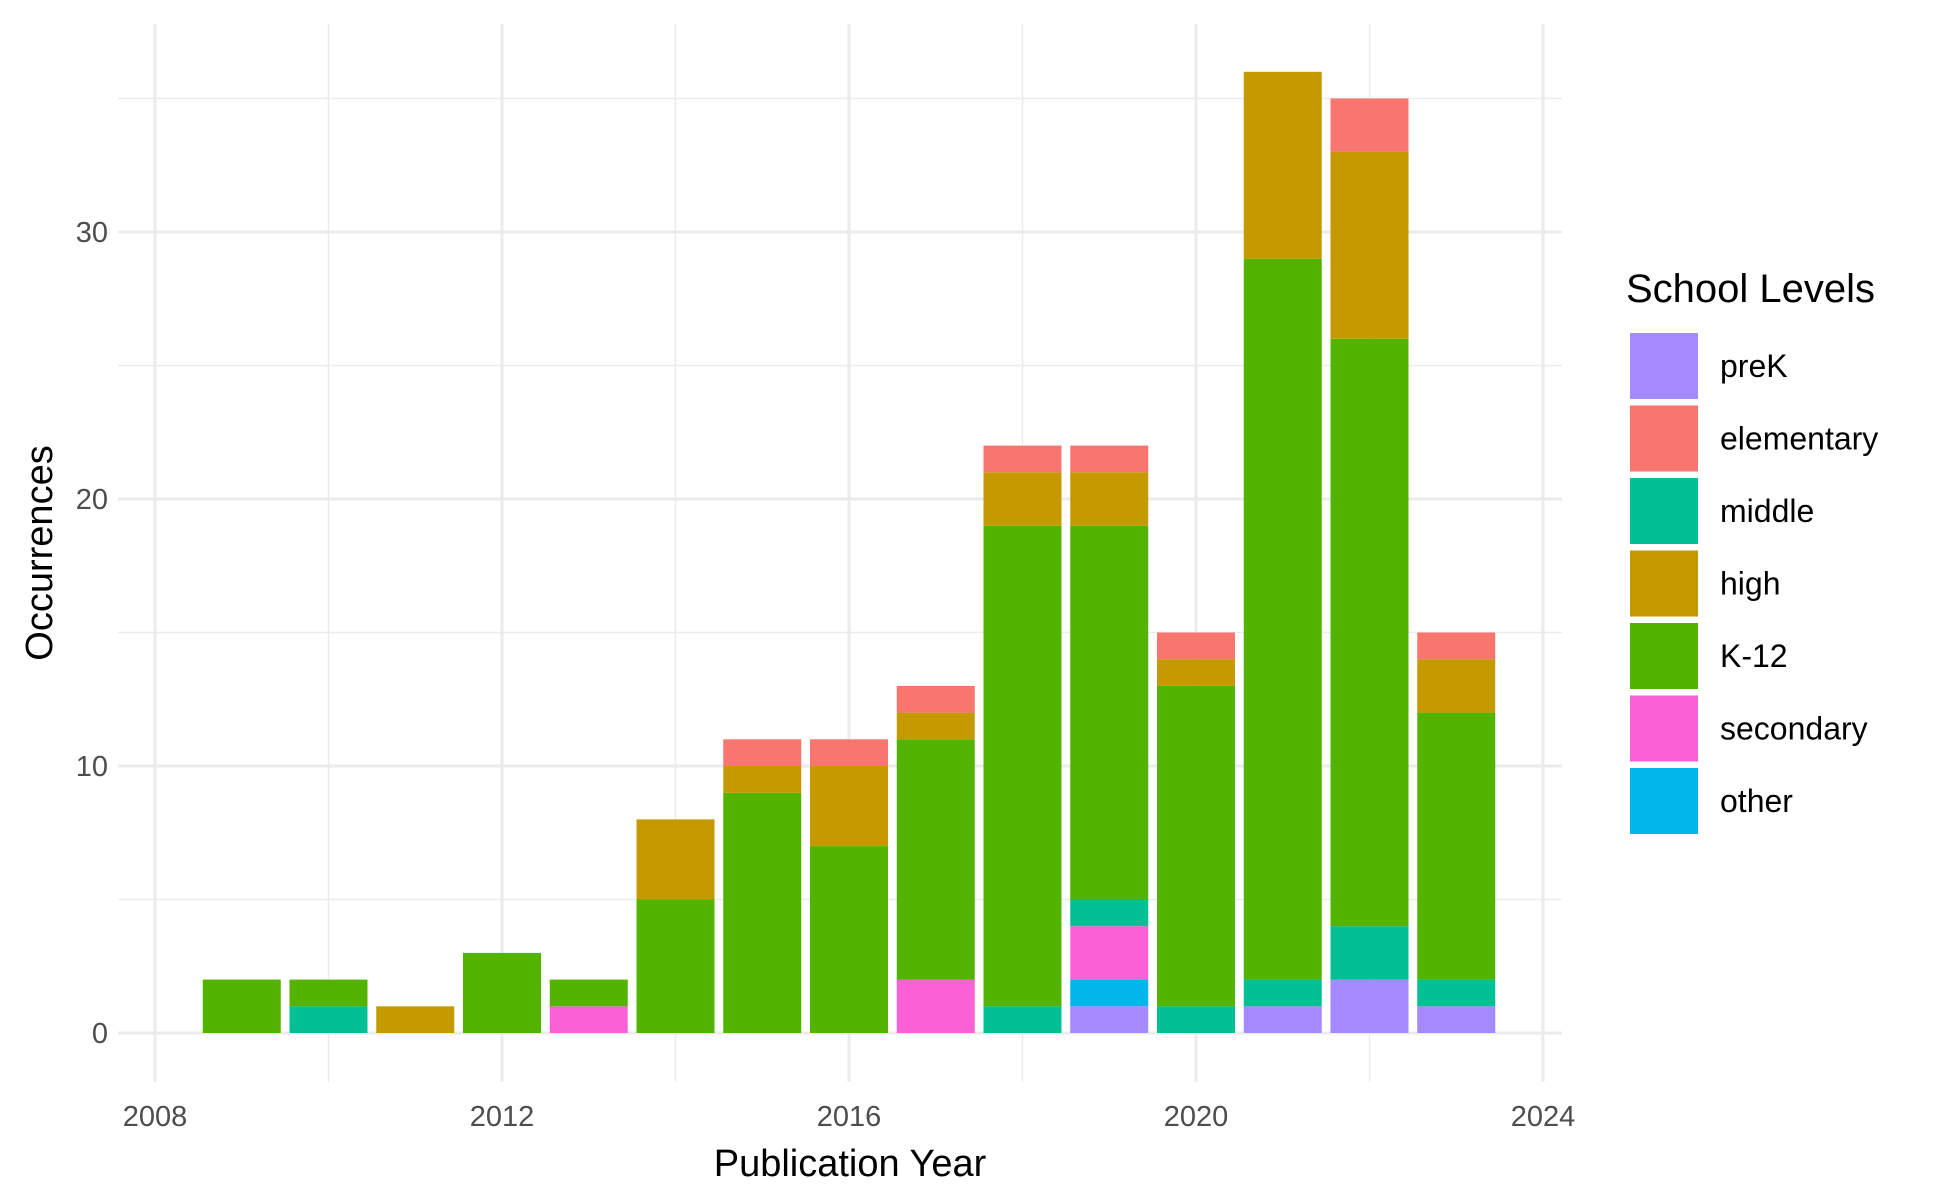 Image resolution: width=1944 pixels, height=1200 pixels. Describe the element at coordinates (1369, 1006) in the screenshot. I see `bar-segment-prek-2022` at that location.